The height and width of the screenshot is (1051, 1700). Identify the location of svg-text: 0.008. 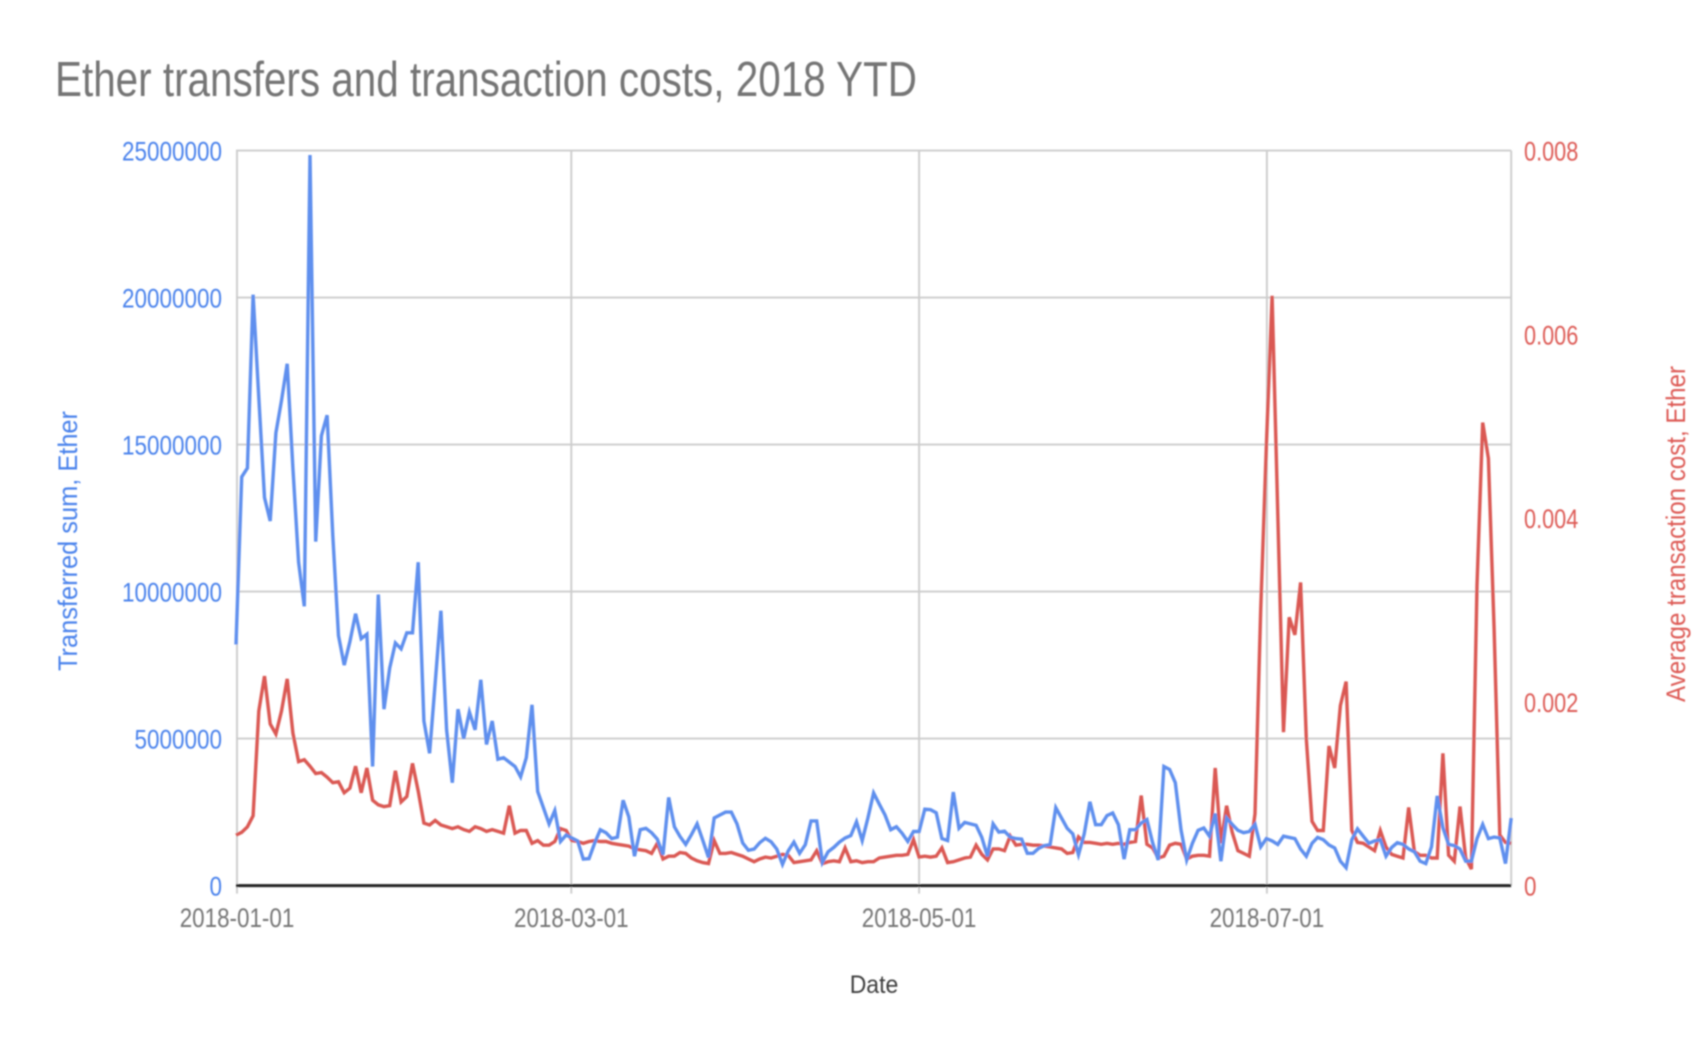
(1551, 152).